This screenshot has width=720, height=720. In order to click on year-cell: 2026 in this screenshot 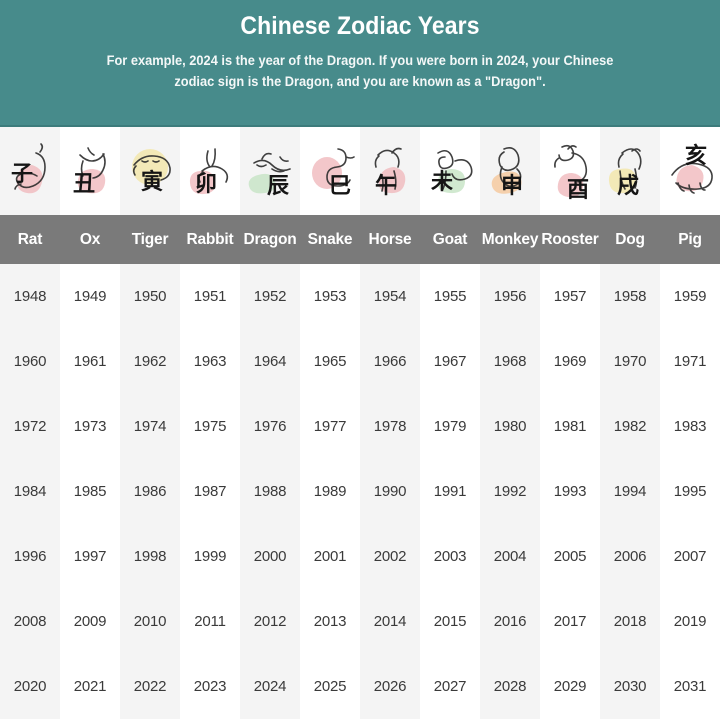, I will do `click(390, 686)`.